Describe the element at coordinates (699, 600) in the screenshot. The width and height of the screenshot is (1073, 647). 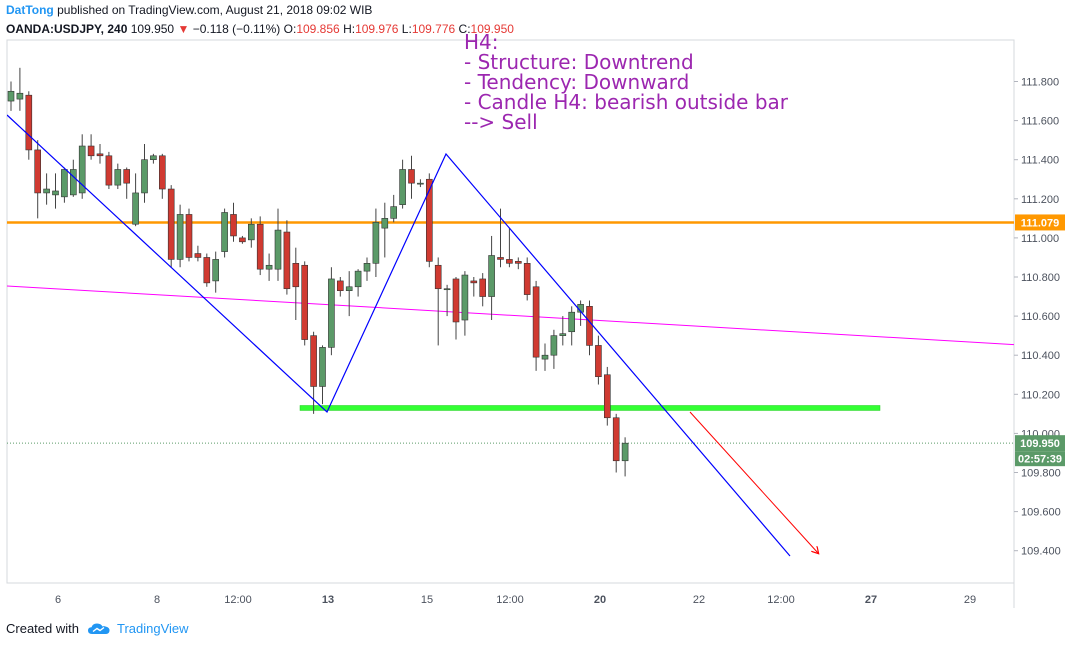
I see `x-tick-label: 22` at that location.